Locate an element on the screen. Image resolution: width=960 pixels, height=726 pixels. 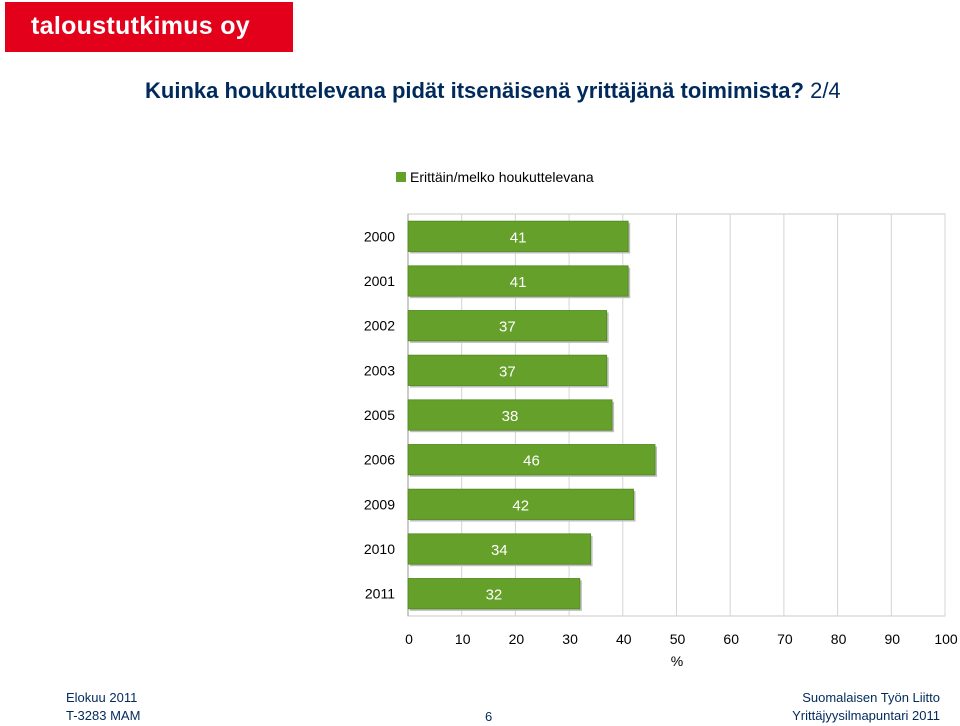
x-tick-label-70: 70 is located at coordinates (785, 639).